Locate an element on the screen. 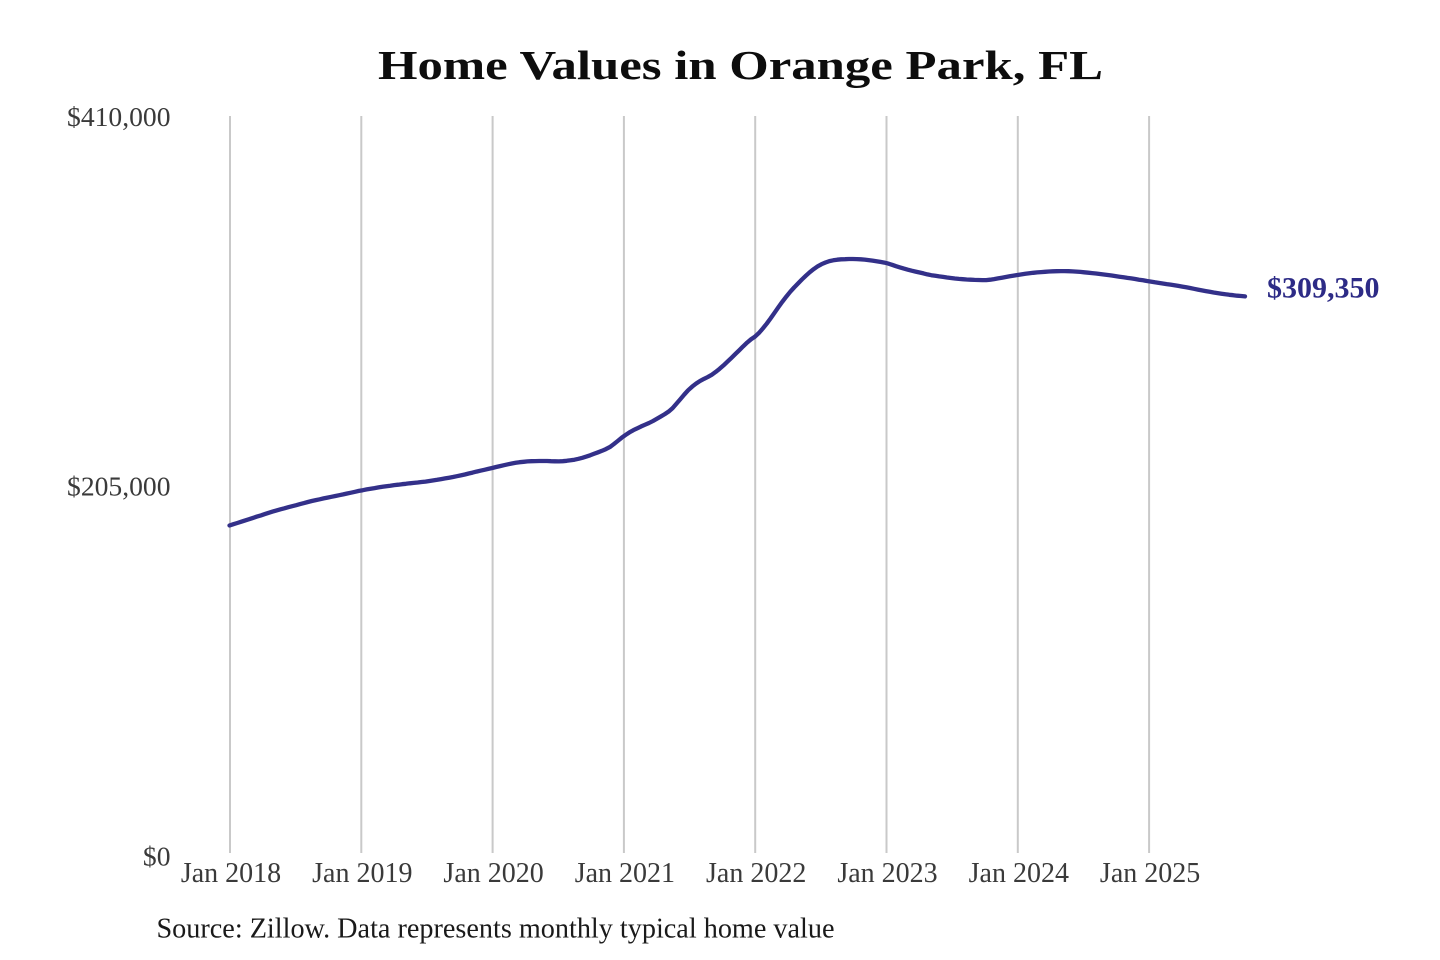 This screenshot has width=1440, height=960. svg-text: Jan 2019 is located at coordinates (362, 873).